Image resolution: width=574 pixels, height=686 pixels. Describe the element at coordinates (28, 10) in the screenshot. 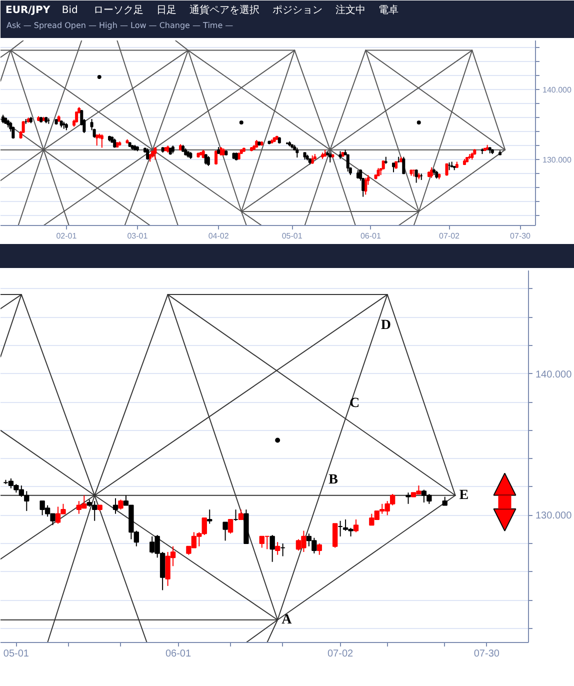

I see `text: EUR/JPY` at that location.